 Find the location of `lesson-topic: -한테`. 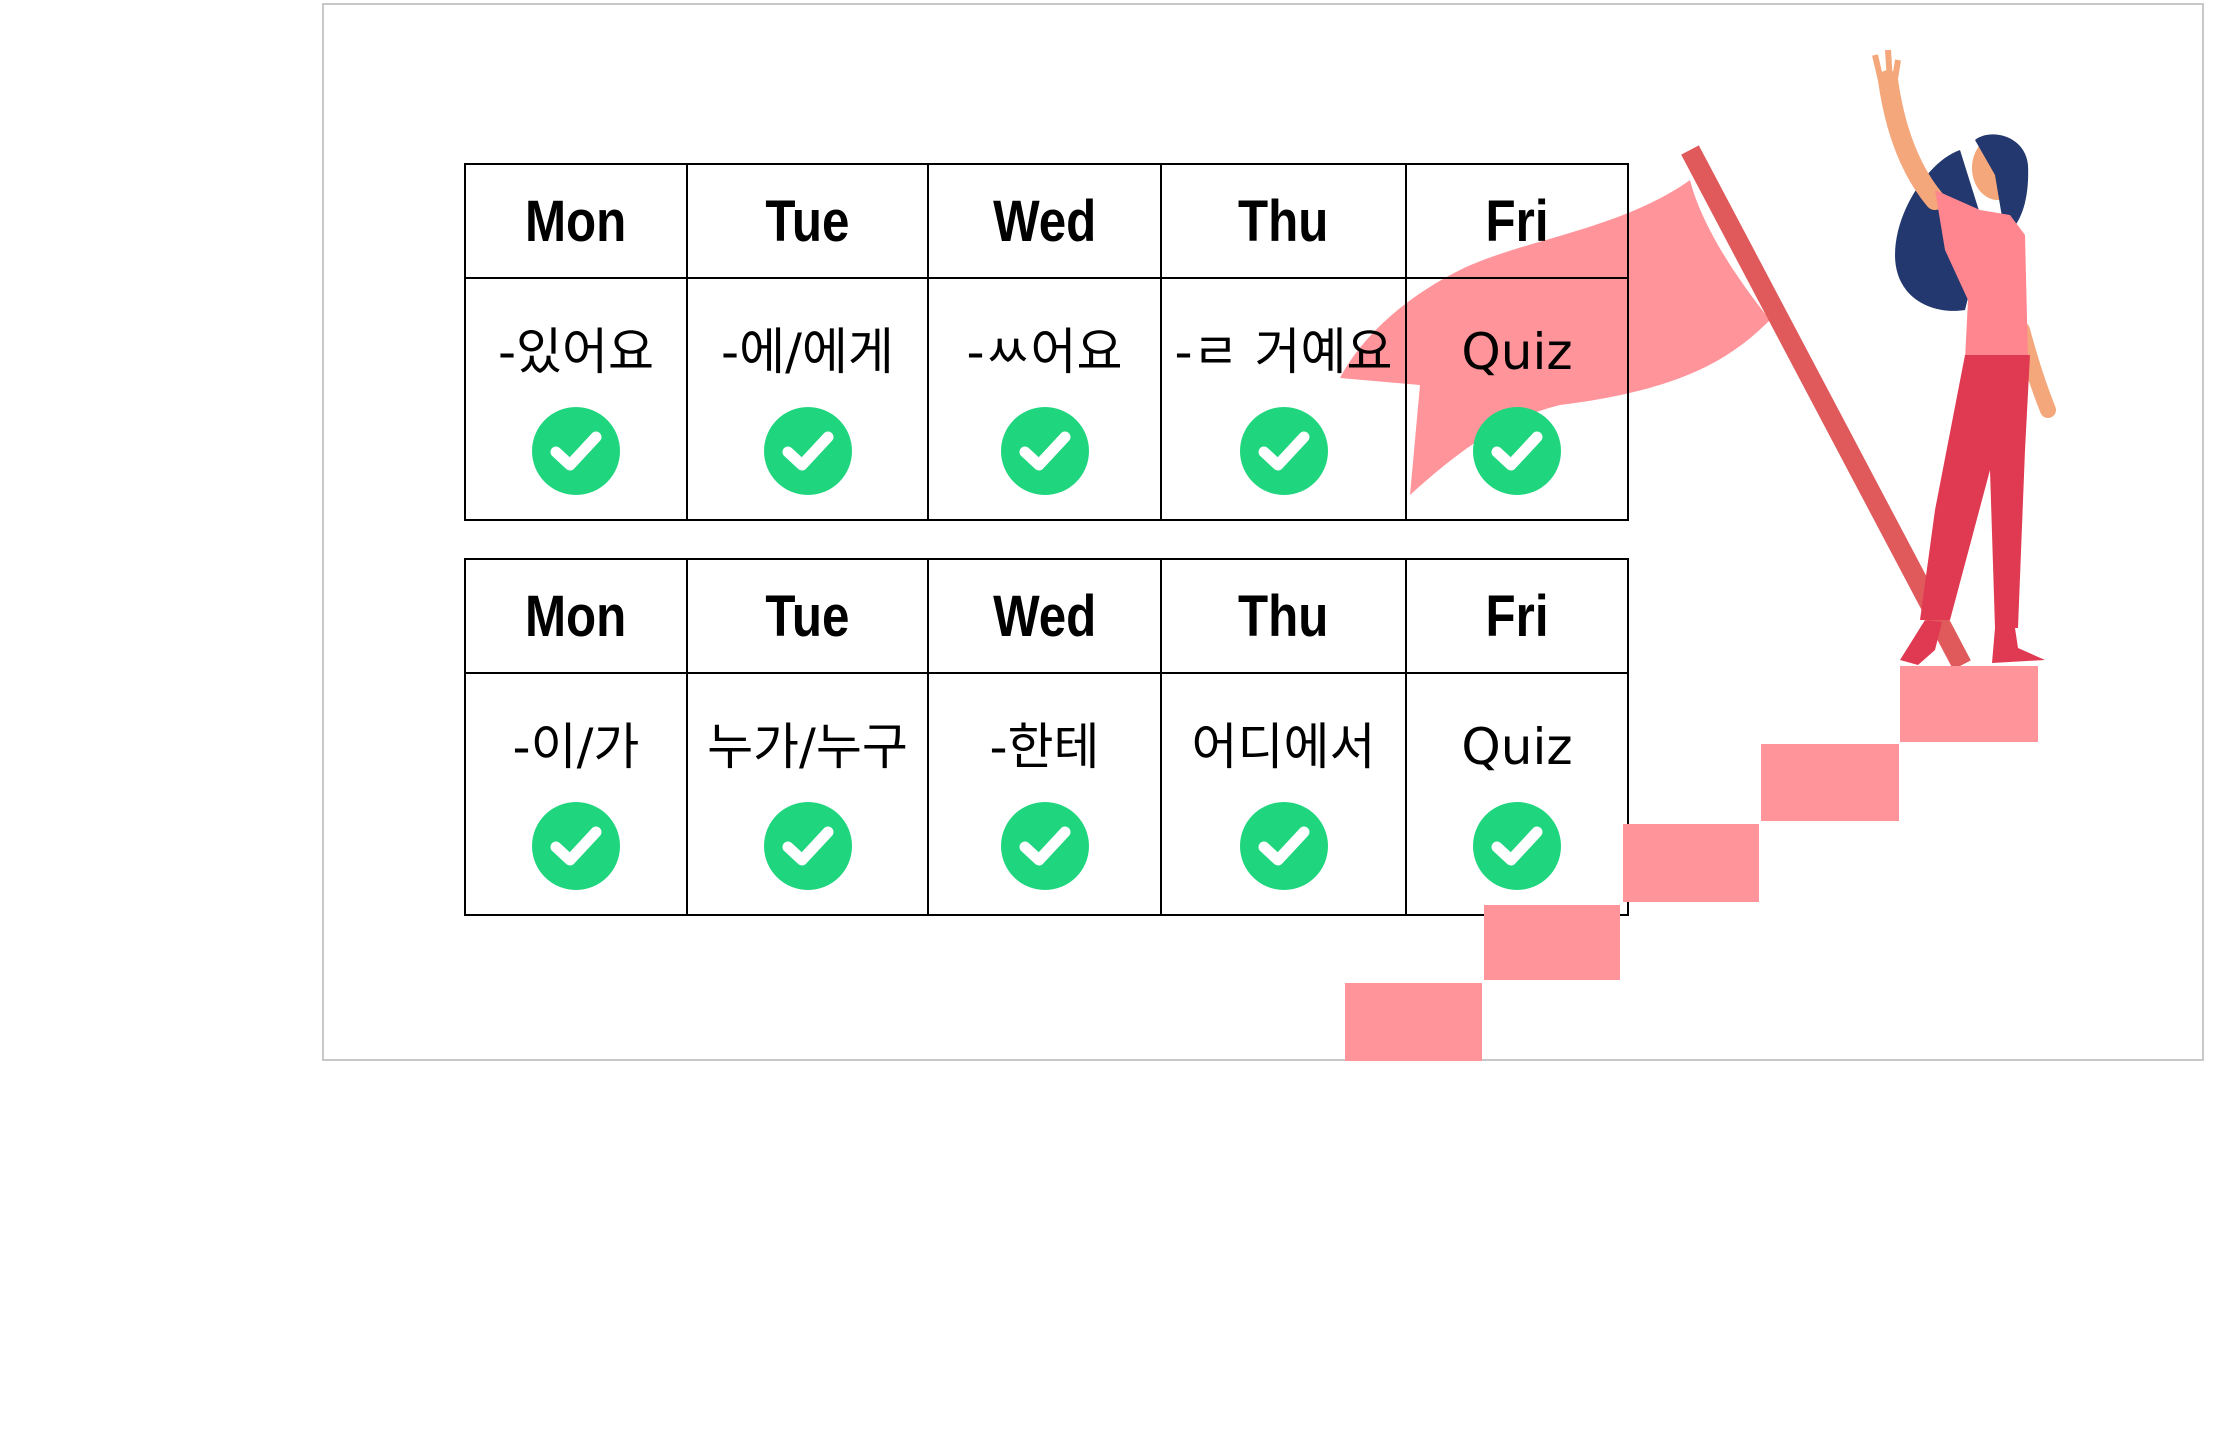

lesson-topic: -한테 is located at coordinates (1044, 747).